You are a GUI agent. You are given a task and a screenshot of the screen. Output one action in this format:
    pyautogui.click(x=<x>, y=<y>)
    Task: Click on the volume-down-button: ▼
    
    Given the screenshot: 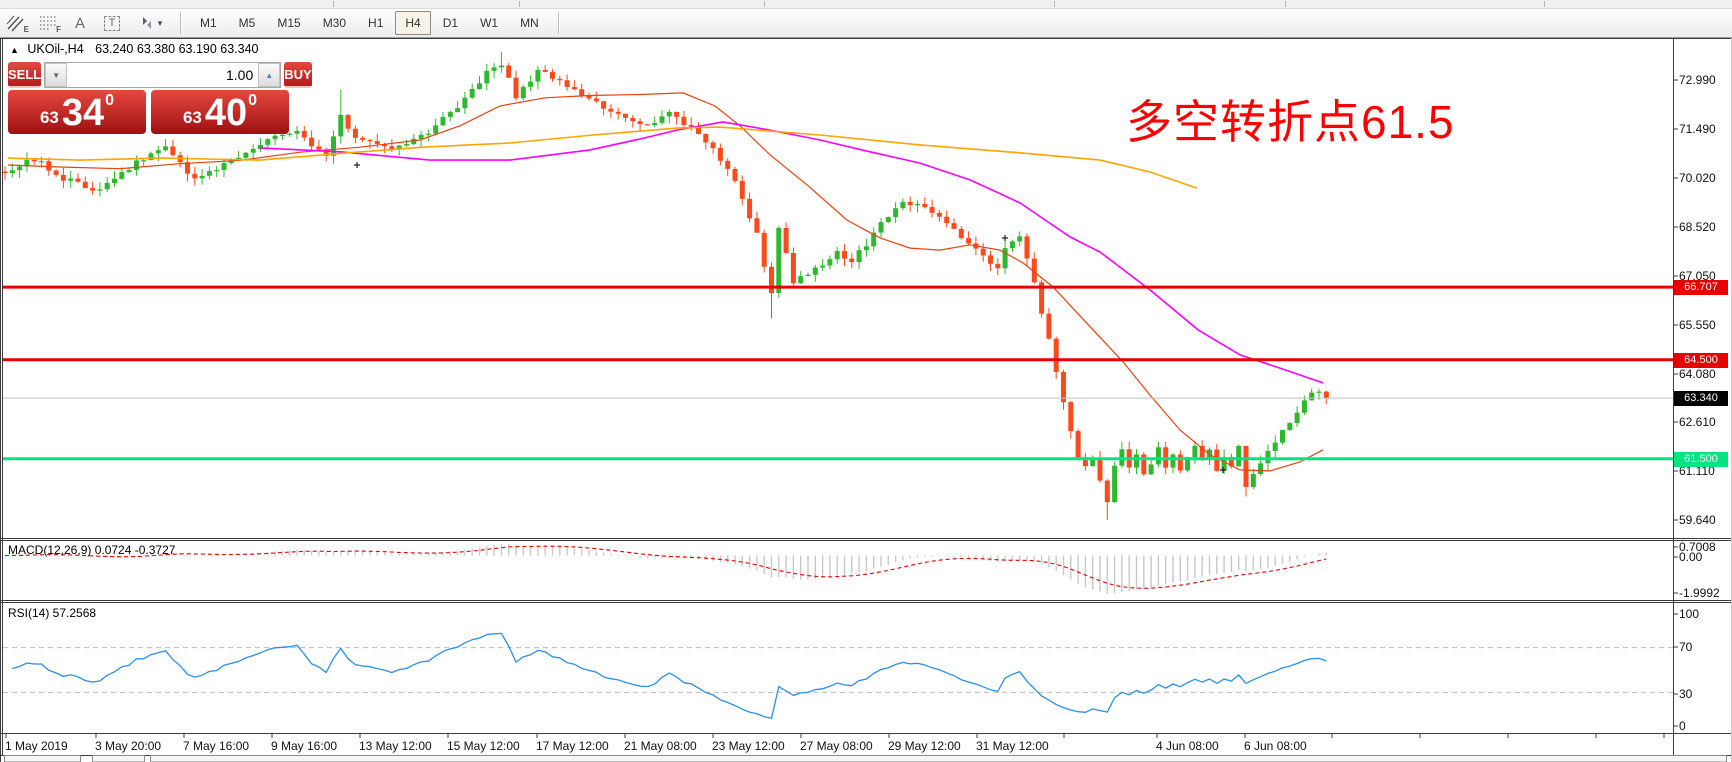 What is the action you would take?
    pyautogui.click(x=56, y=75)
    